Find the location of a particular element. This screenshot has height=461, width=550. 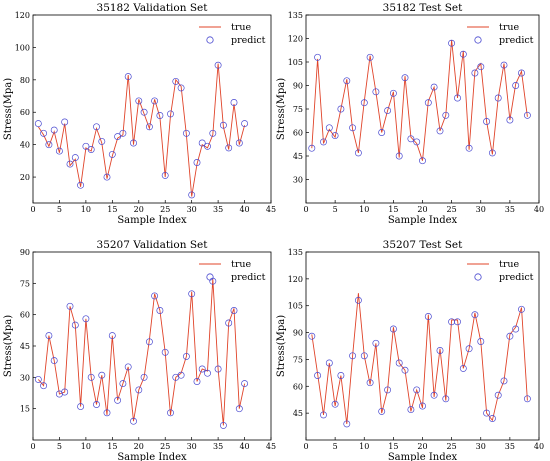

x-tick-label: 35 is located at coordinates (218, 446).